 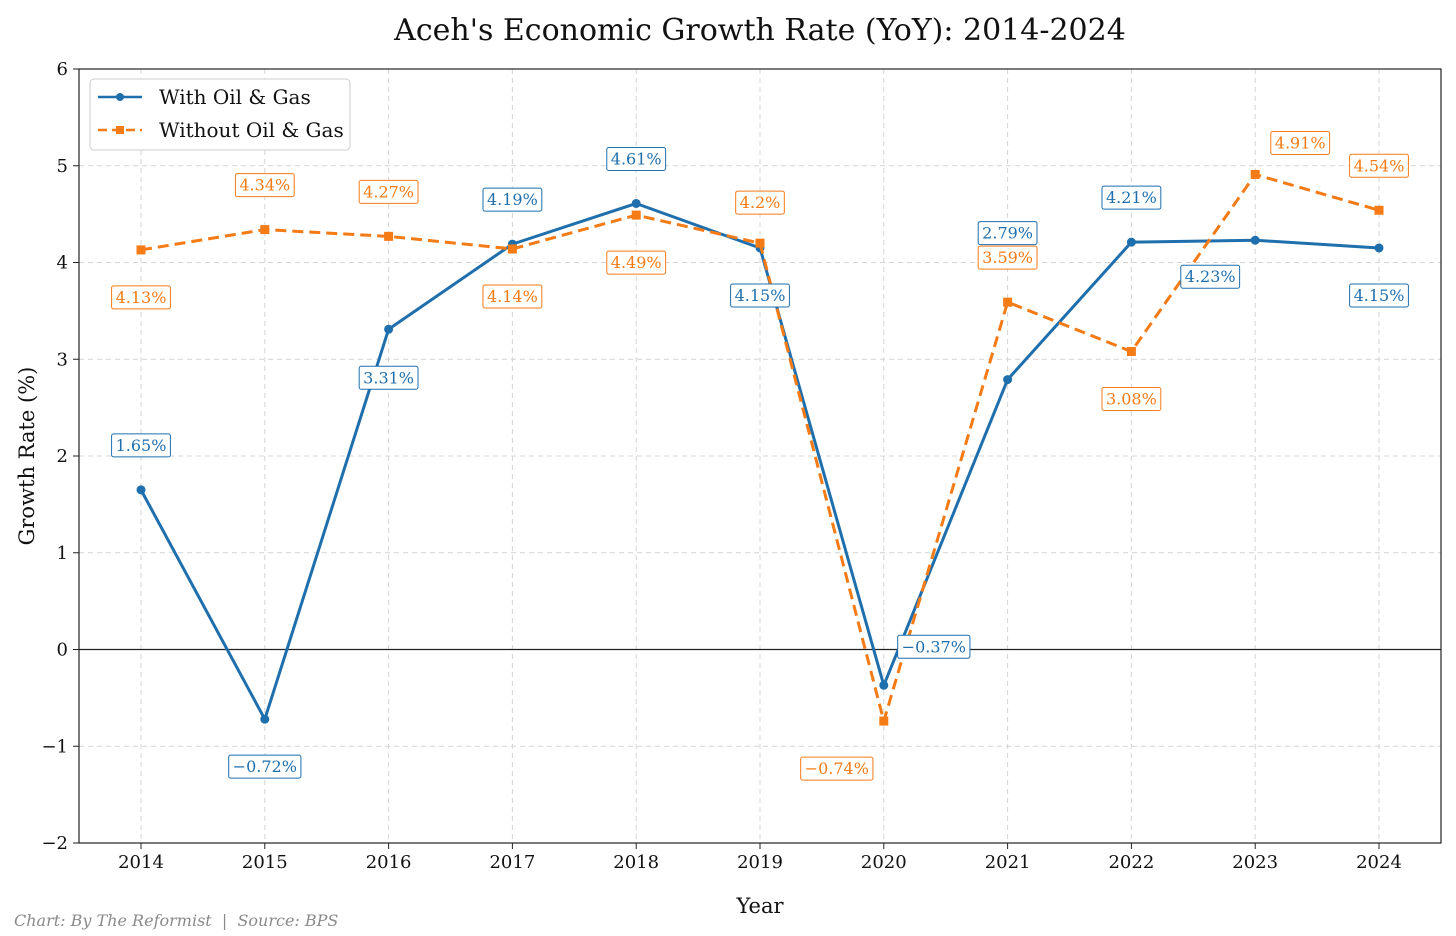 What do you see at coordinates (1131, 399) in the screenshot?
I see `data-label: 3.08%` at bounding box center [1131, 399].